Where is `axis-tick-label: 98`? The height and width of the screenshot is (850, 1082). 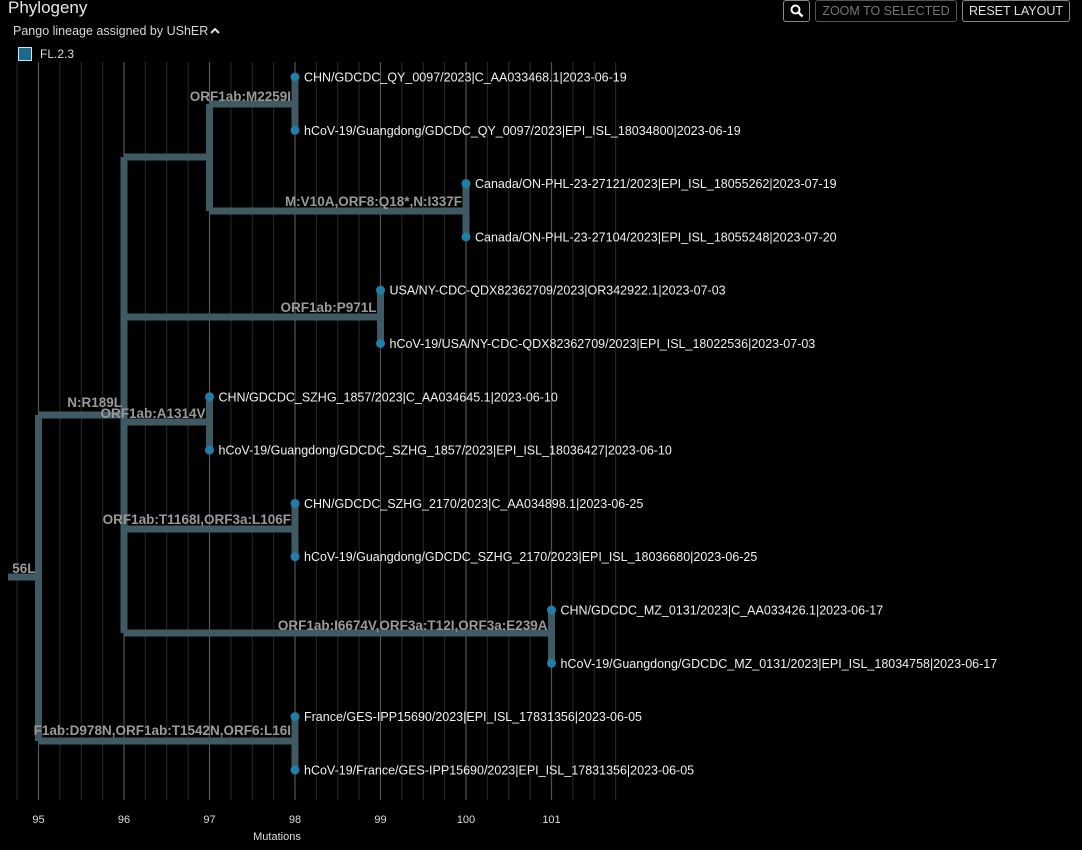 axis-tick-label: 98 is located at coordinates (295, 820).